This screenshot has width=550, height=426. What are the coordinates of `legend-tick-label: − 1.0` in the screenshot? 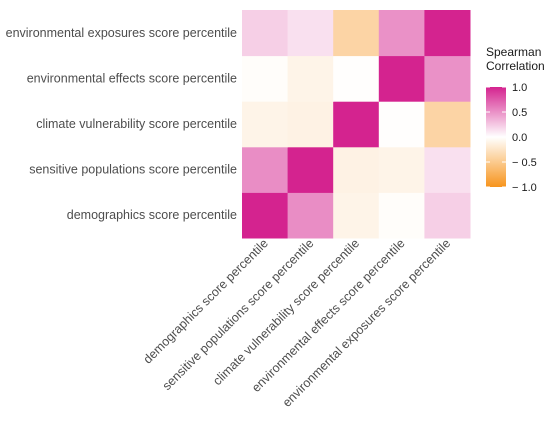 It's located at (524, 188).